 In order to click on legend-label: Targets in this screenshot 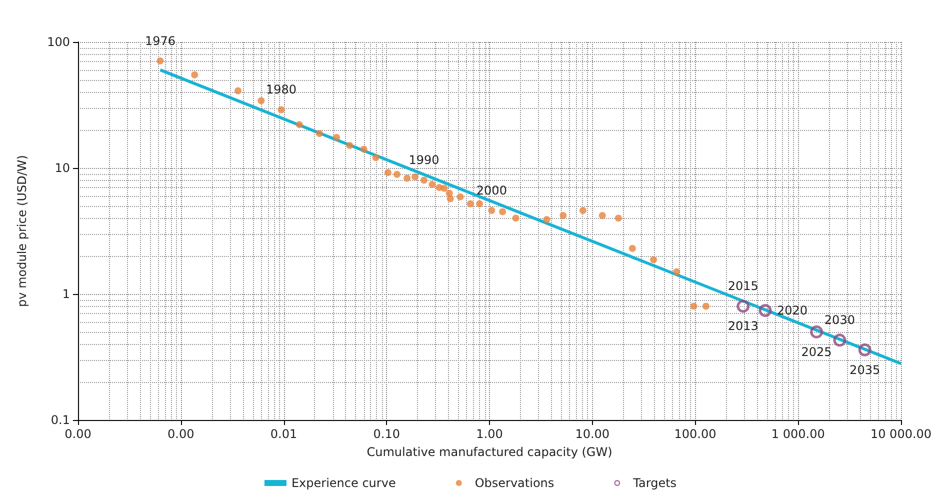, I will do `click(654, 483)`.